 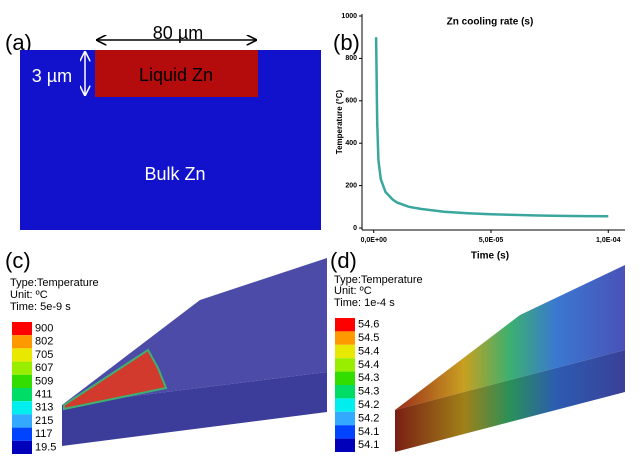 What do you see at coordinates (52, 76) in the screenshot?
I see `depth-label: 3 µm` at bounding box center [52, 76].